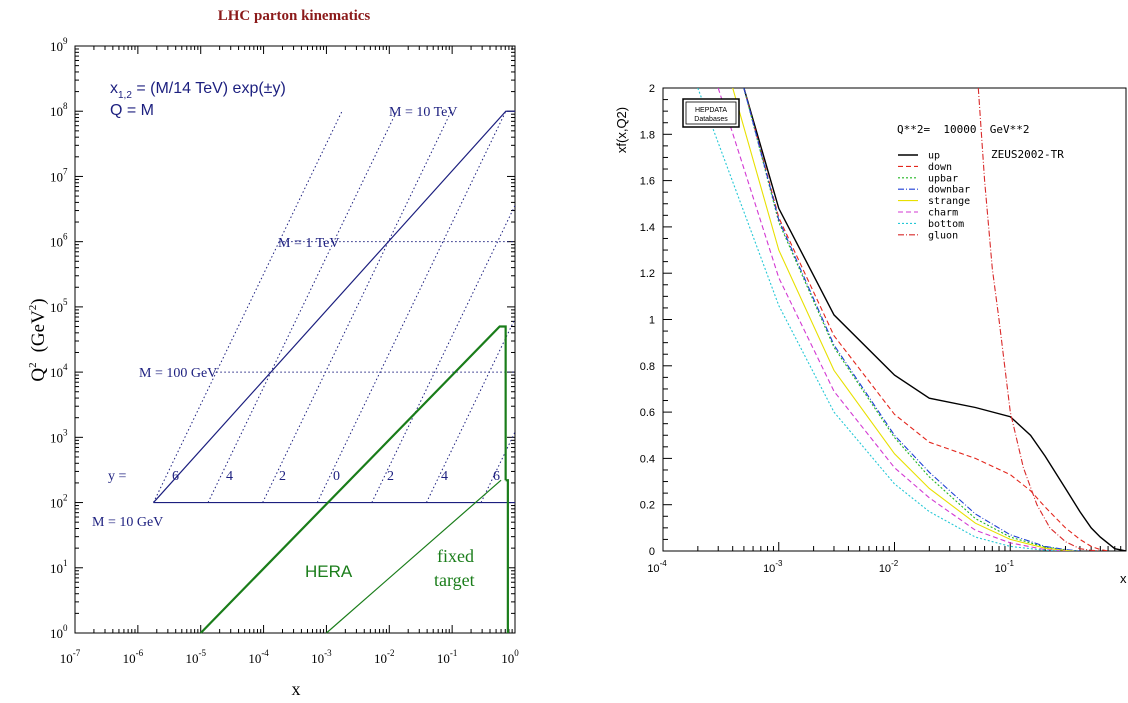 The width and height of the screenshot is (1128, 703). I want to click on x-tick-label: 10⁰, so click(510, 657).